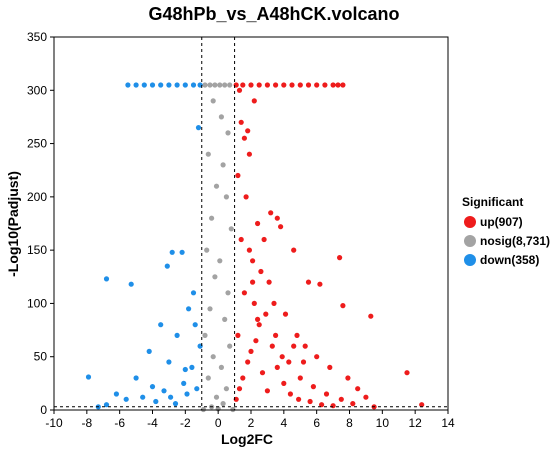  I want to click on y-tick-label: 50, so click(41, 357).